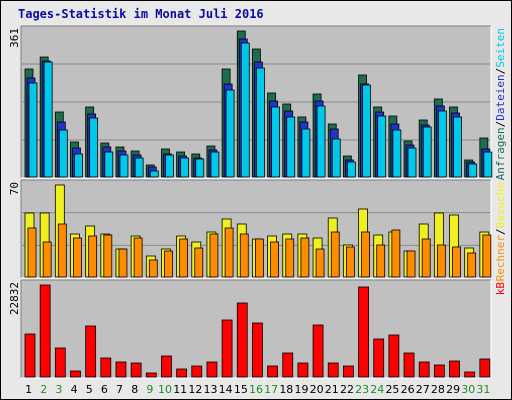 The height and width of the screenshot is (400, 512). What do you see at coordinates (332, 389) in the screenshot?
I see `day-label-21: 21` at bounding box center [332, 389].